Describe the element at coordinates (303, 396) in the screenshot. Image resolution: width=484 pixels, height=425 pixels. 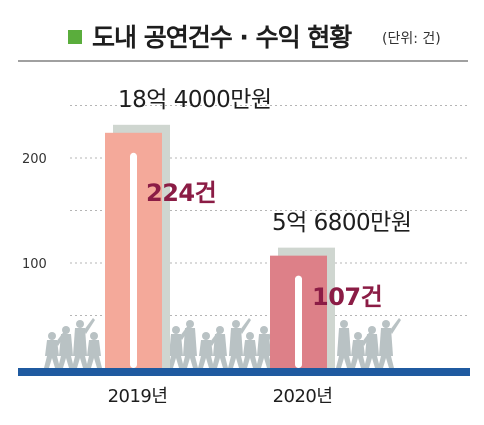
I see `x-category-label: 2020년` at that location.